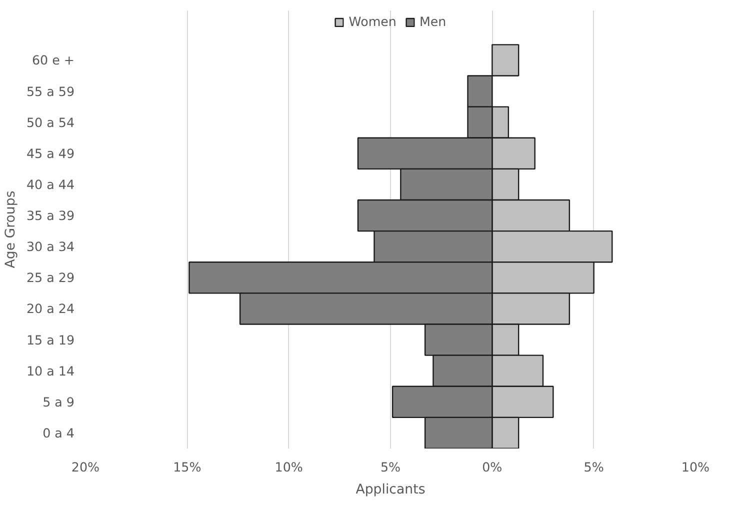  Describe the element at coordinates (50, 278) in the screenshot. I see `y-tick-label: 25 a 29` at that location.